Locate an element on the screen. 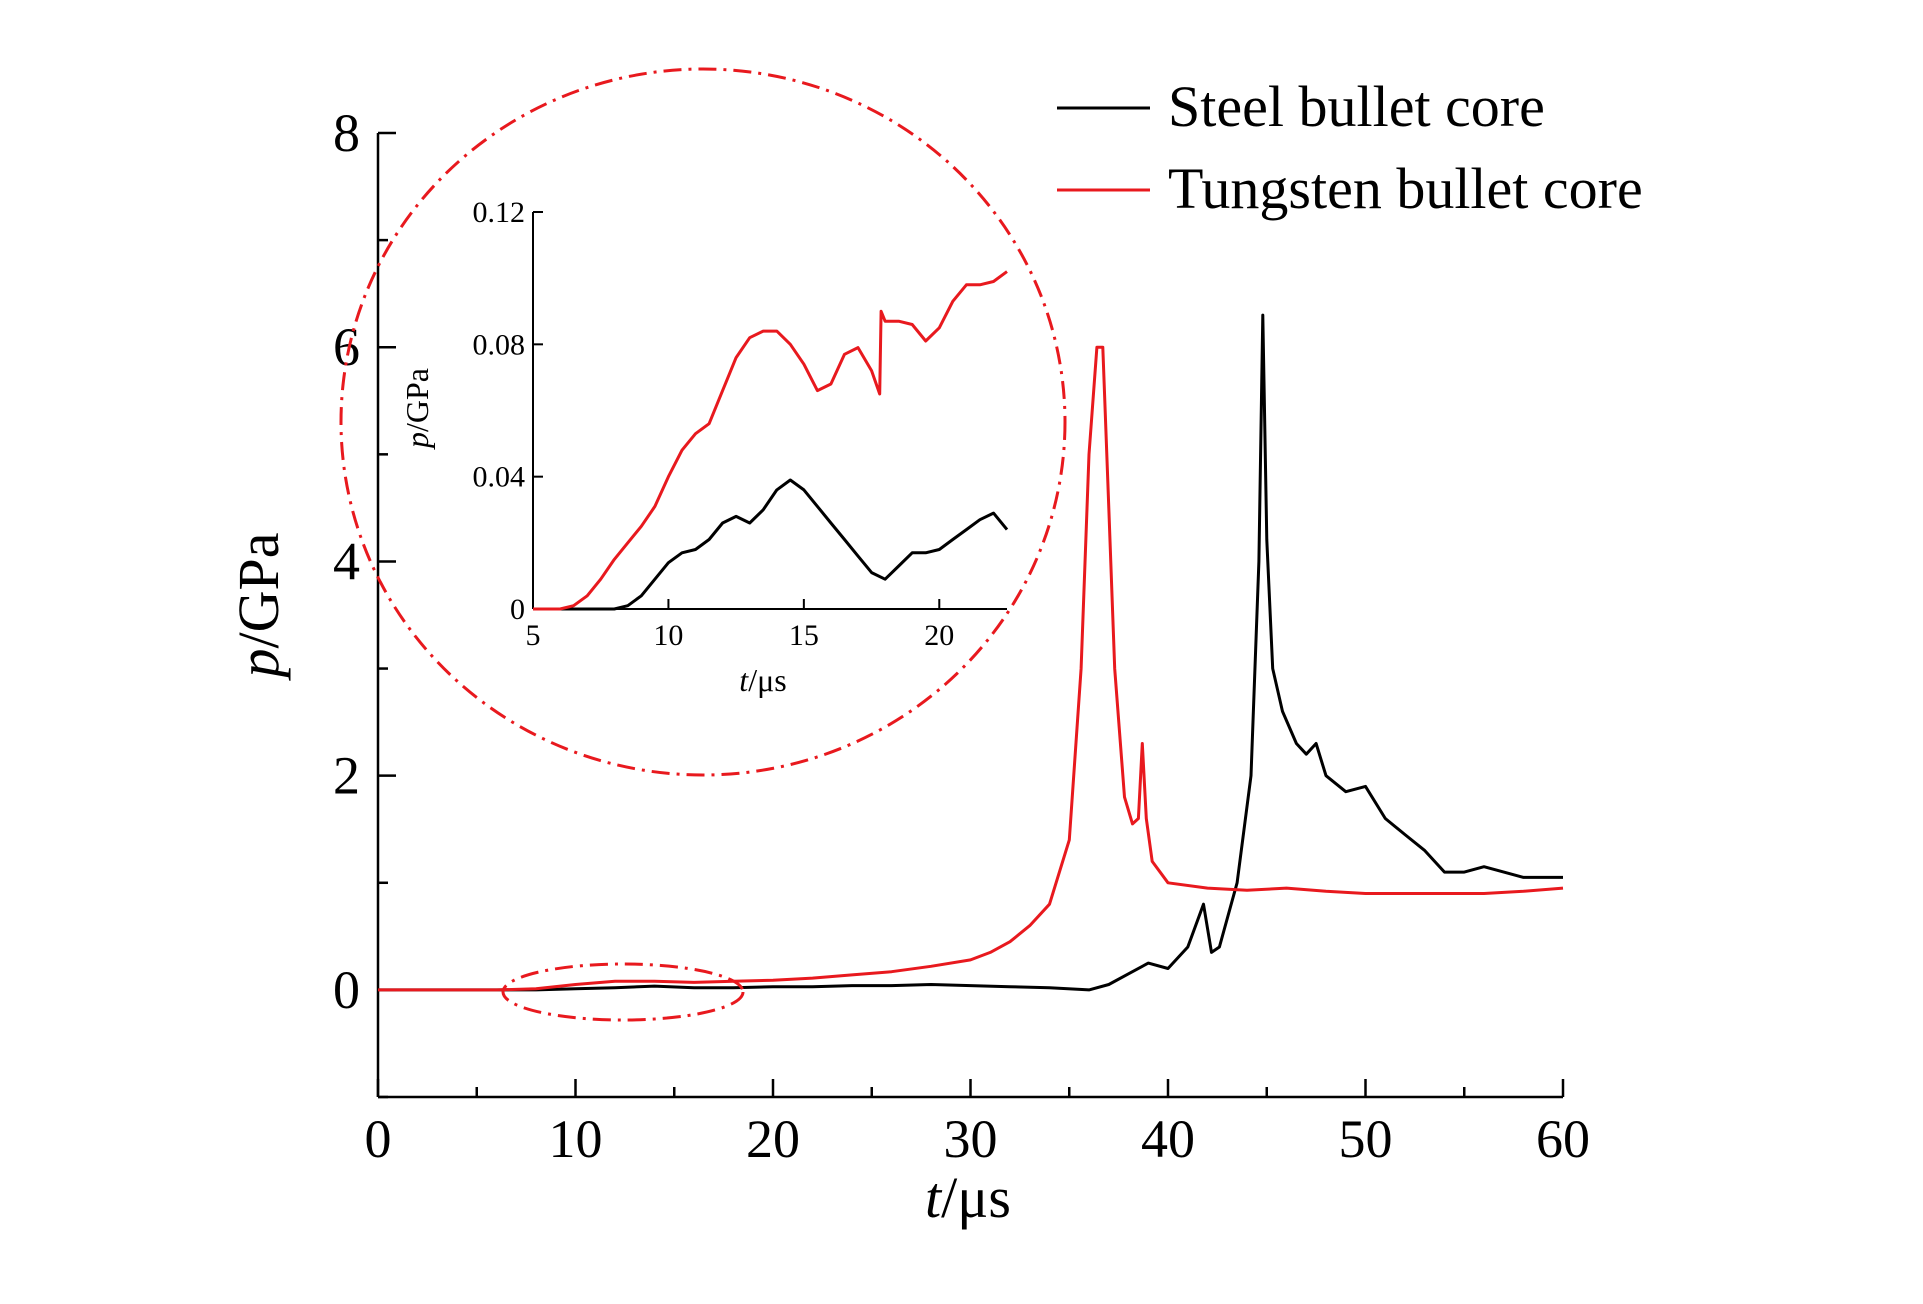  inset-x-axis-title-unit: /μs is located at coordinates (767, 680).